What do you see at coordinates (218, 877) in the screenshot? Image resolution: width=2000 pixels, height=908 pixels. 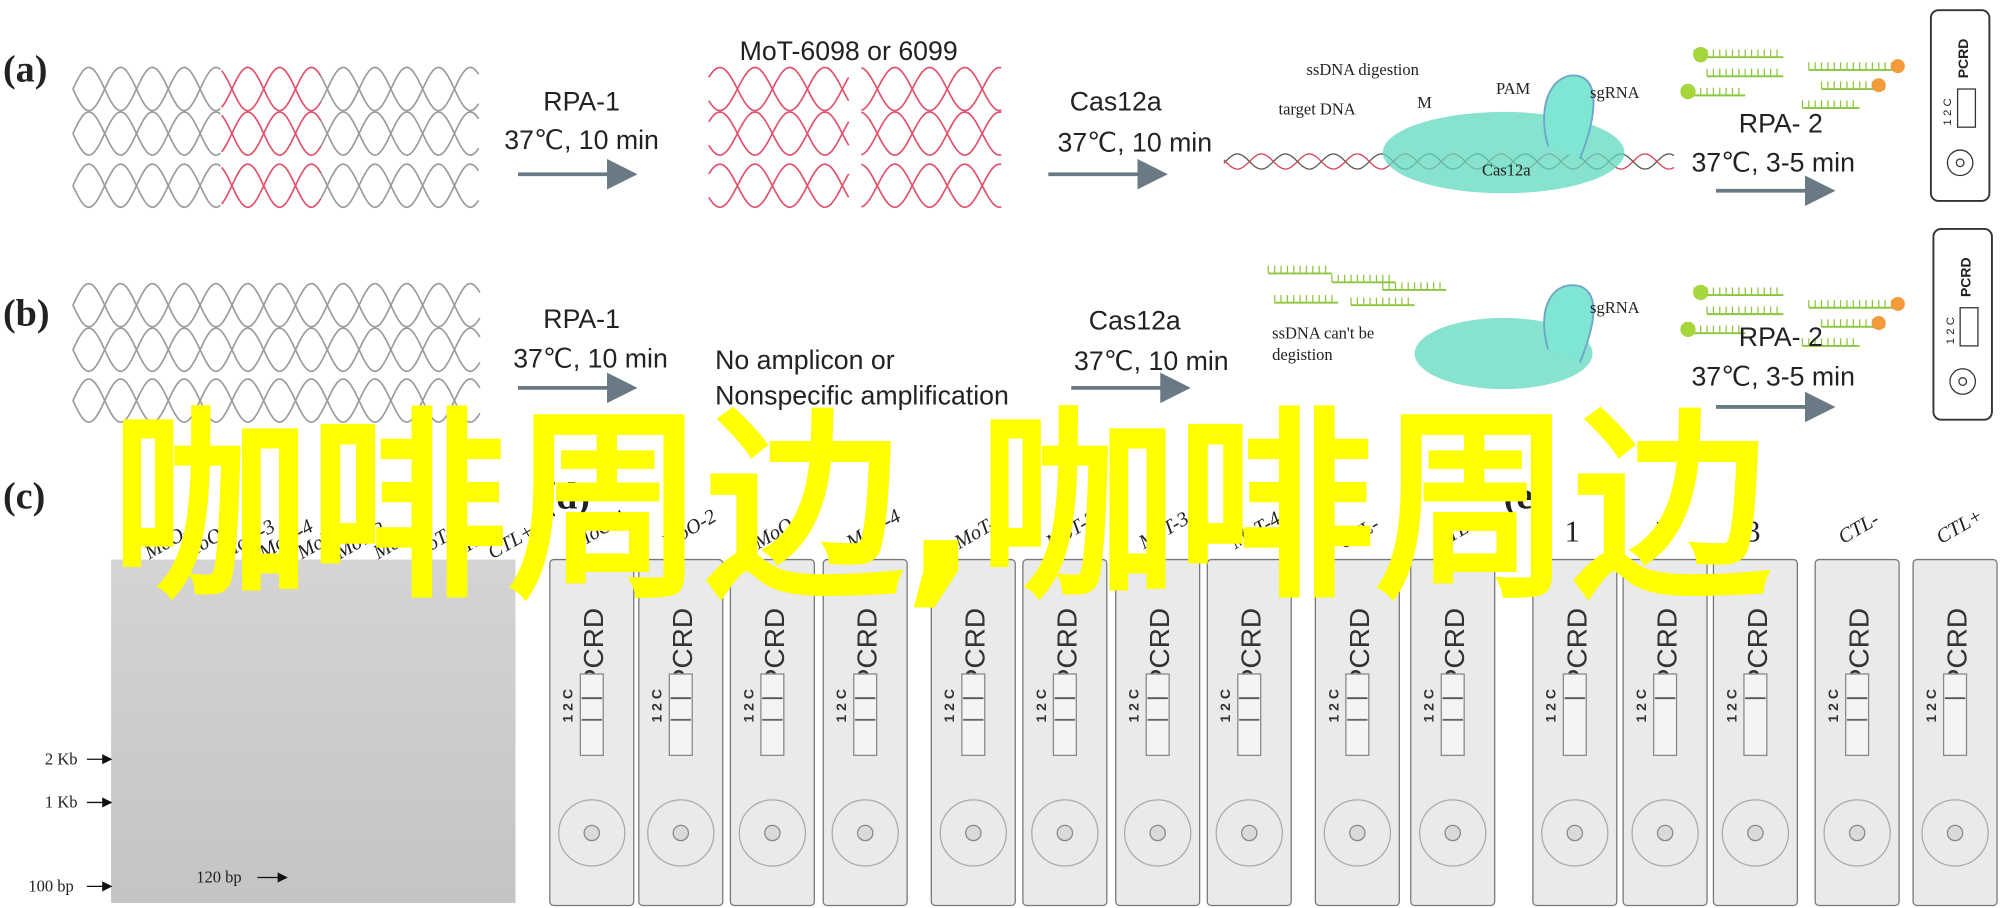 I see `product-label: 120 bp` at bounding box center [218, 877].